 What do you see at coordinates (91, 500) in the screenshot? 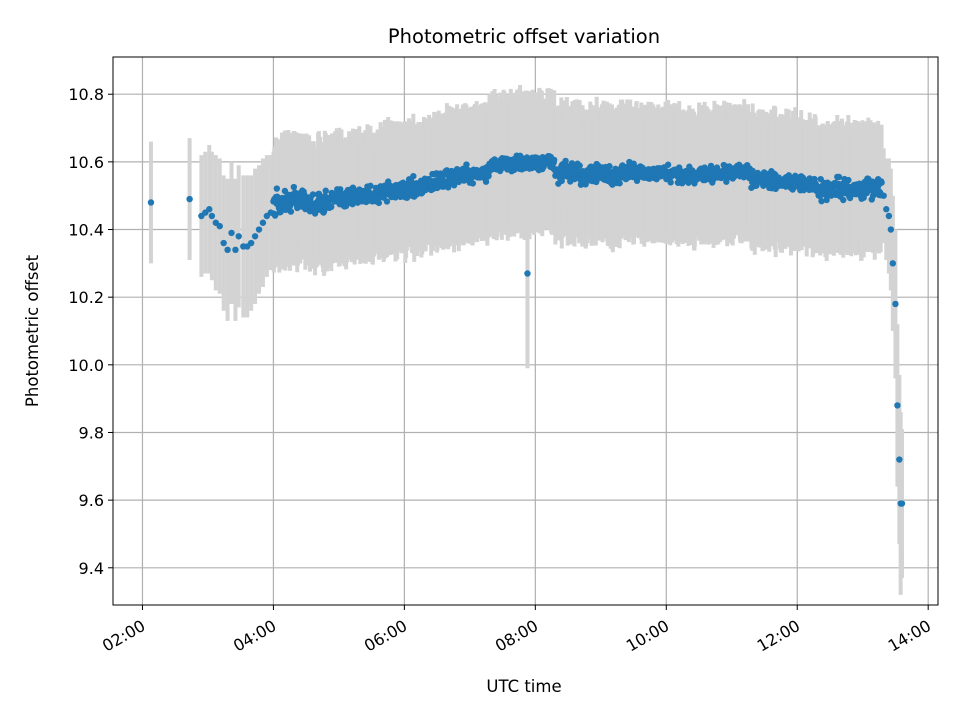
I see `y-tick-label: 9.6` at bounding box center [91, 500].